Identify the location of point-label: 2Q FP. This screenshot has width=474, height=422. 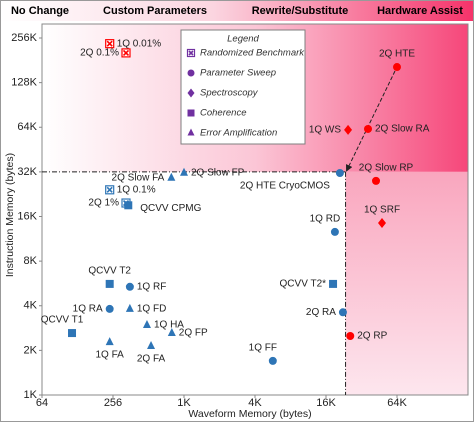
(193, 333).